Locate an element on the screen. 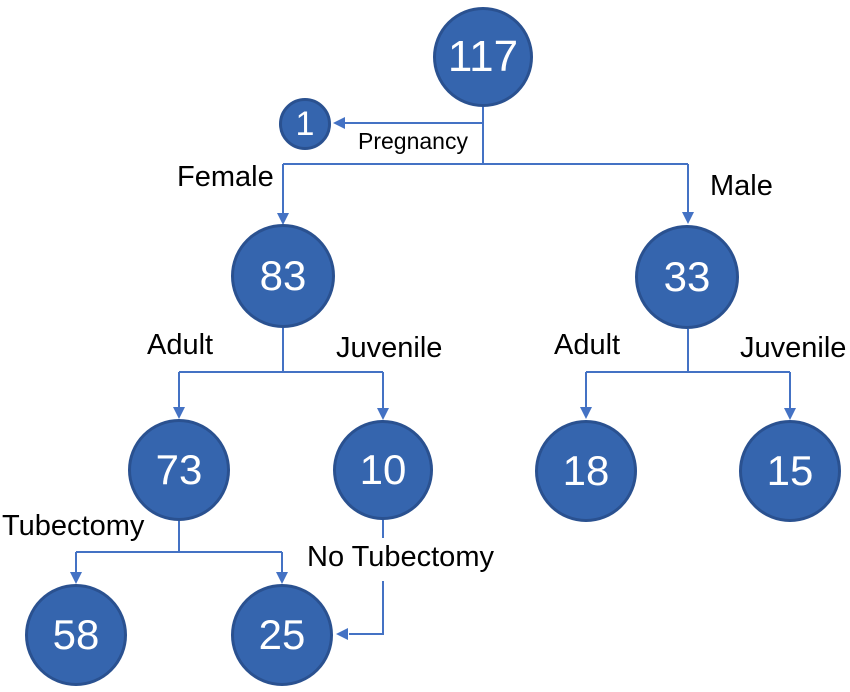  arrowhead-female-juvenile is located at coordinates (383, 414).